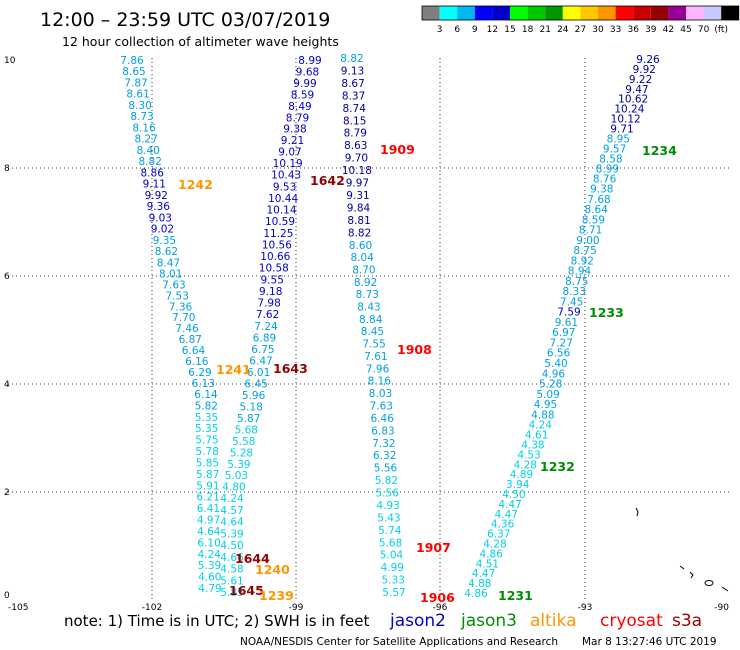 Image resolution: width=740 pixels, height=650 pixels. What do you see at coordinates (190, 340) in the screenshot?
I see `wave-height-value: 6.87` at bounding box center [190, 340].